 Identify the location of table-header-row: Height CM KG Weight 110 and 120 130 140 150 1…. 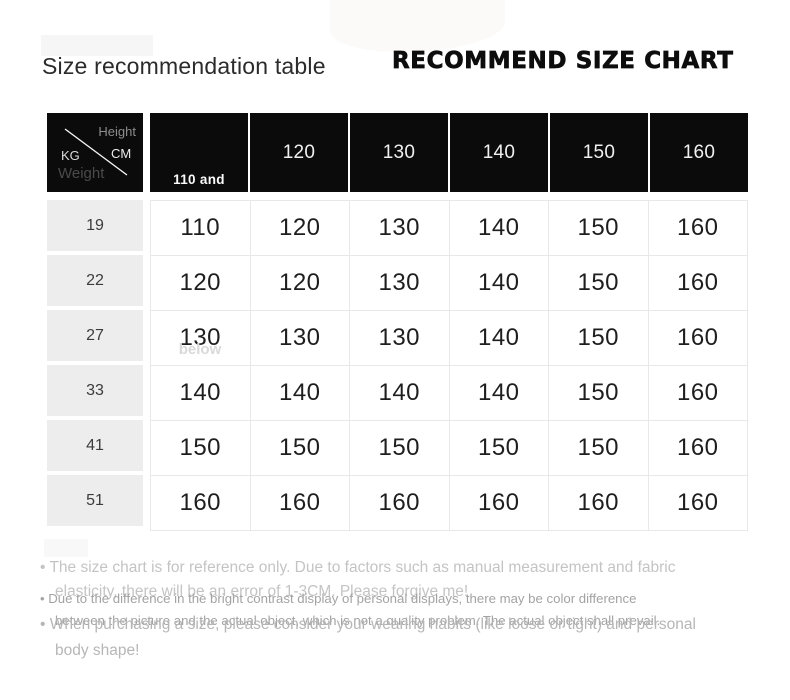
(397, 152).